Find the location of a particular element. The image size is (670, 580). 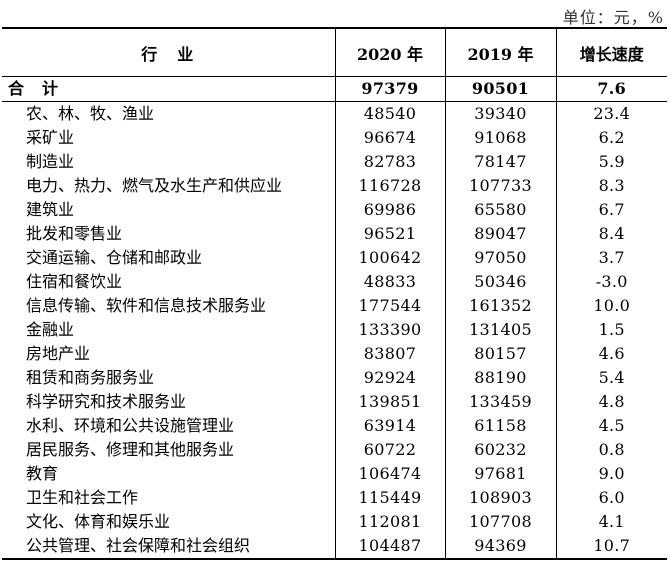

header-growth: 增长速度 is located at coordinates (611, 52).